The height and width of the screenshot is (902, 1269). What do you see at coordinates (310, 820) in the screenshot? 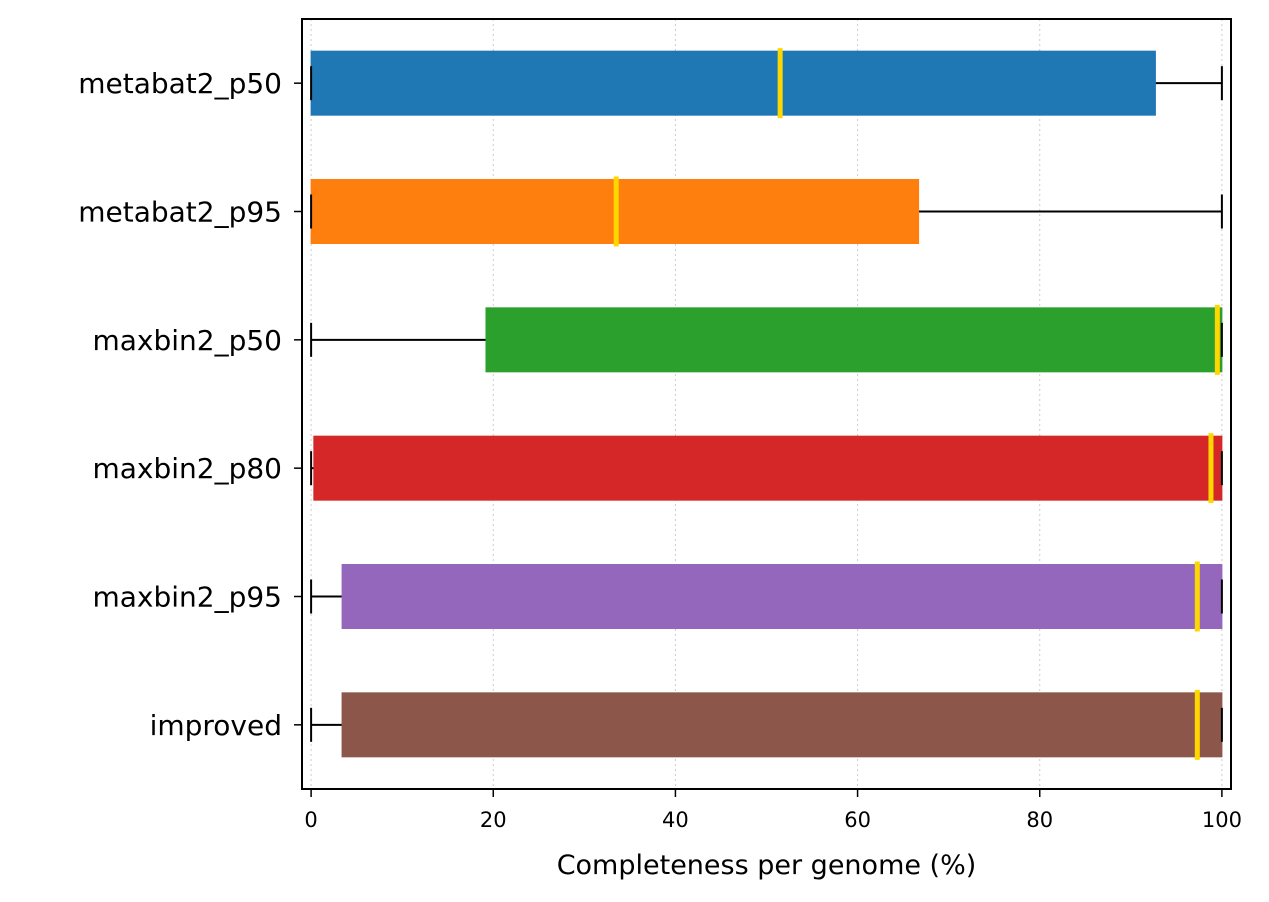
I see `x-tick-label: 0` at bounding box center [310, 820].